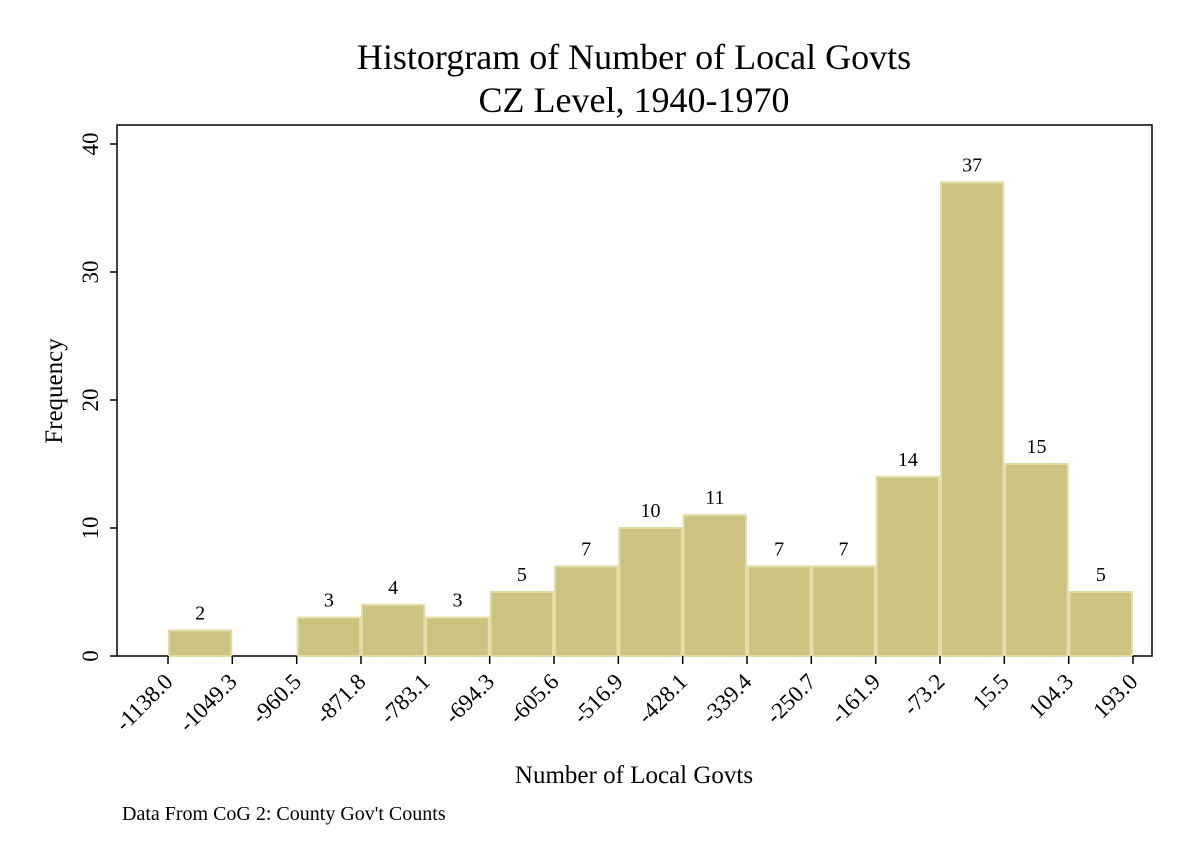 This screenshot has height=861, width=1183. What do you see at coordinates (634, 100) in the screenshot?
I see `chart-subtitle: CZ Level, 1940-1970` at bounding box center [634, 100].